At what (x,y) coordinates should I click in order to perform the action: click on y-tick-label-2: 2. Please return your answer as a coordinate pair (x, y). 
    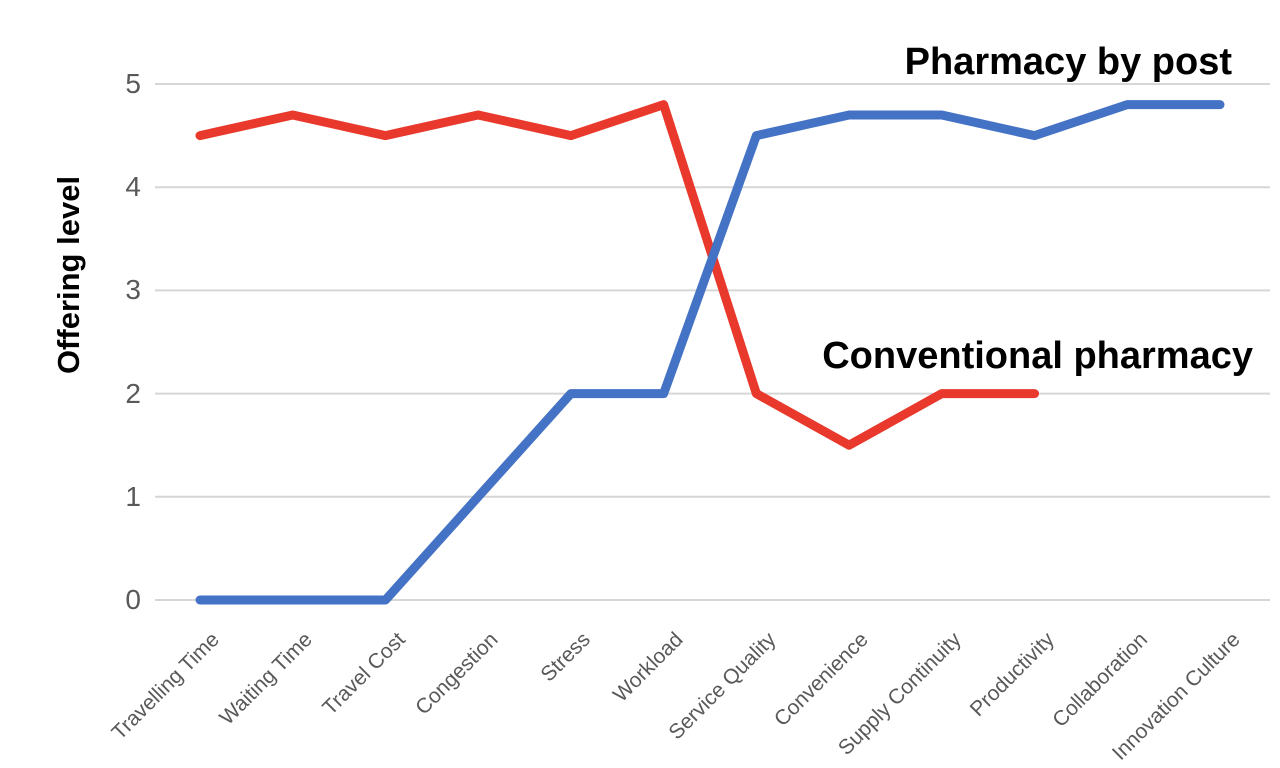
    Looking at the image, I should click on (133, 393).